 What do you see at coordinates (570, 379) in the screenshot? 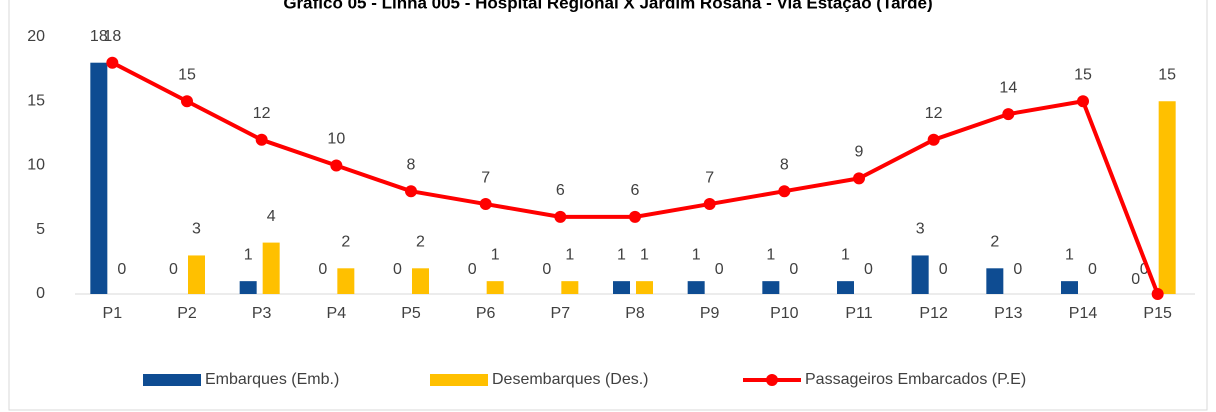
I see `legend-label: Desembarques (Des.)` at bounding box center [570, 379].